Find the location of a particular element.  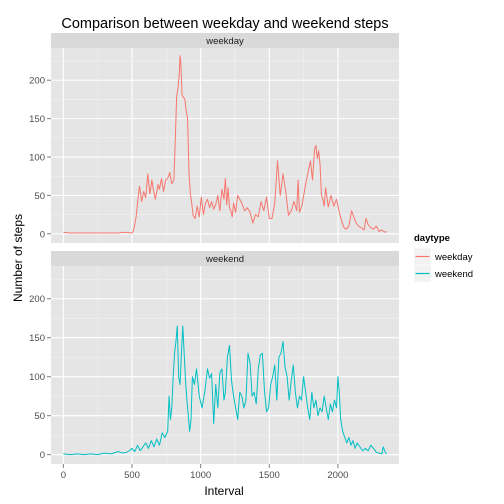

strip-weekday: weekday is located at coordinates (225, 40).